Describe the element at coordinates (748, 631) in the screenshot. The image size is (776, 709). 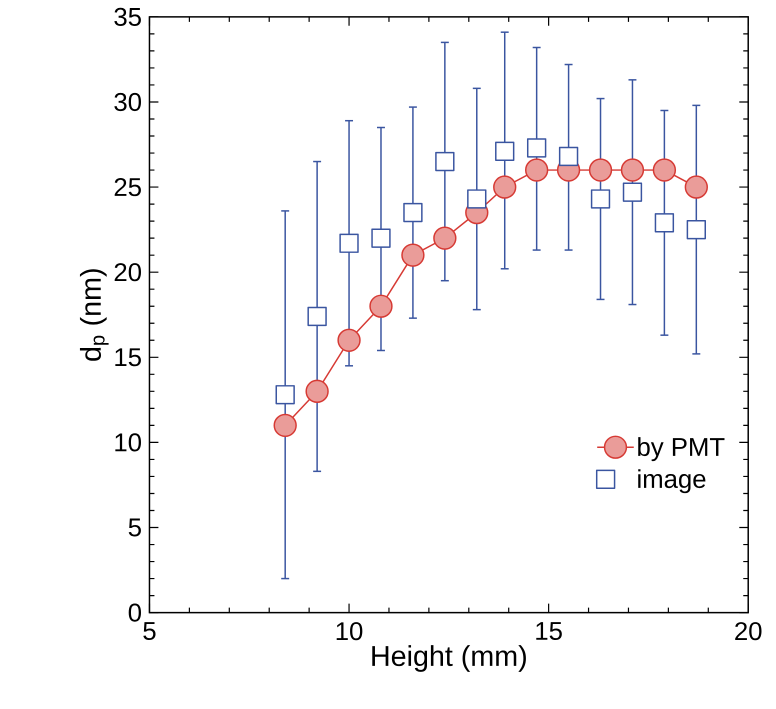
I see `x-tick-label: 20` at that location.